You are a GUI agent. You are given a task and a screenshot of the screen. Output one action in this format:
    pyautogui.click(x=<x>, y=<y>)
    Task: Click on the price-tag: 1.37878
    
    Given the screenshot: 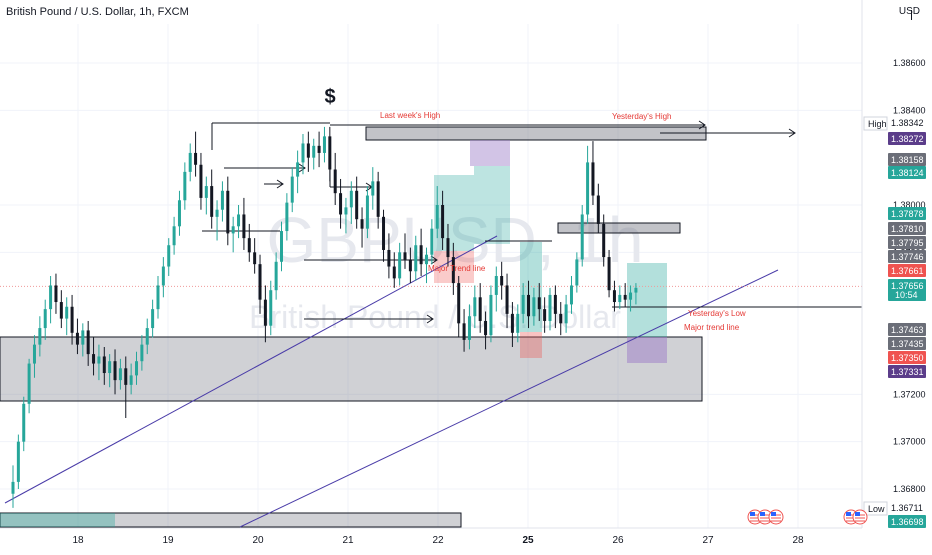 What is the action you would take?
    pyautogui.click(x=907, y=214)
    